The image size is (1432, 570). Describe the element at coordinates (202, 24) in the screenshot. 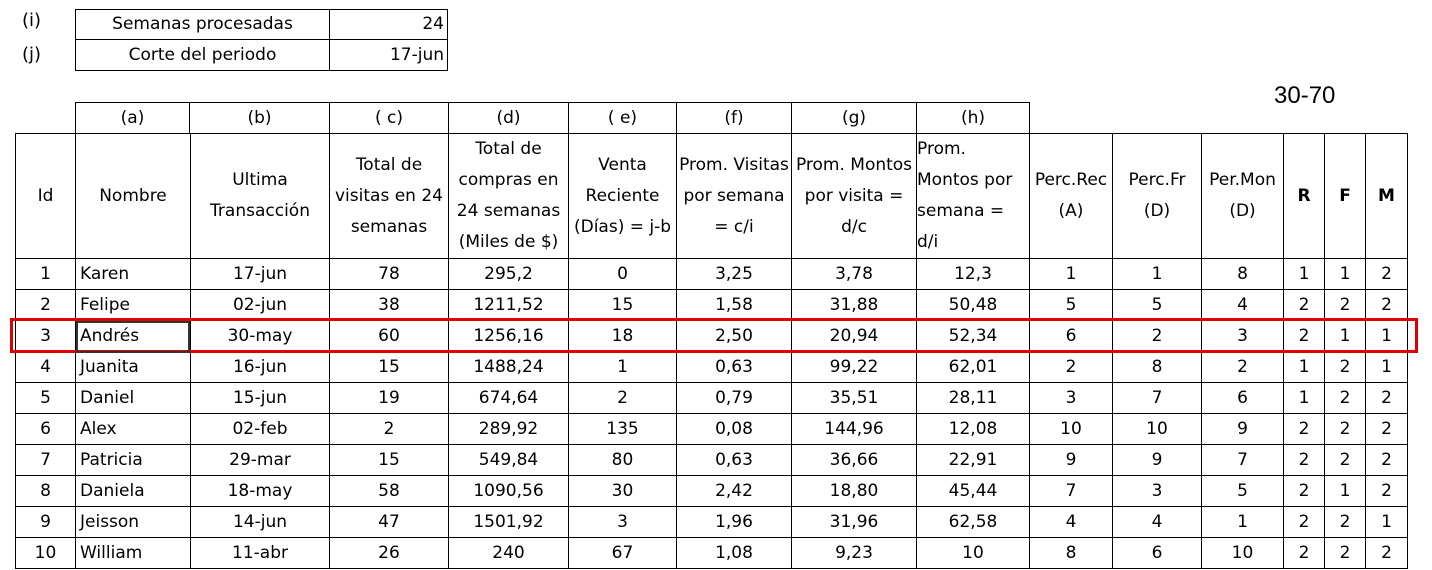

I see `param-label-semanas: Semanas procesadas` at that location.